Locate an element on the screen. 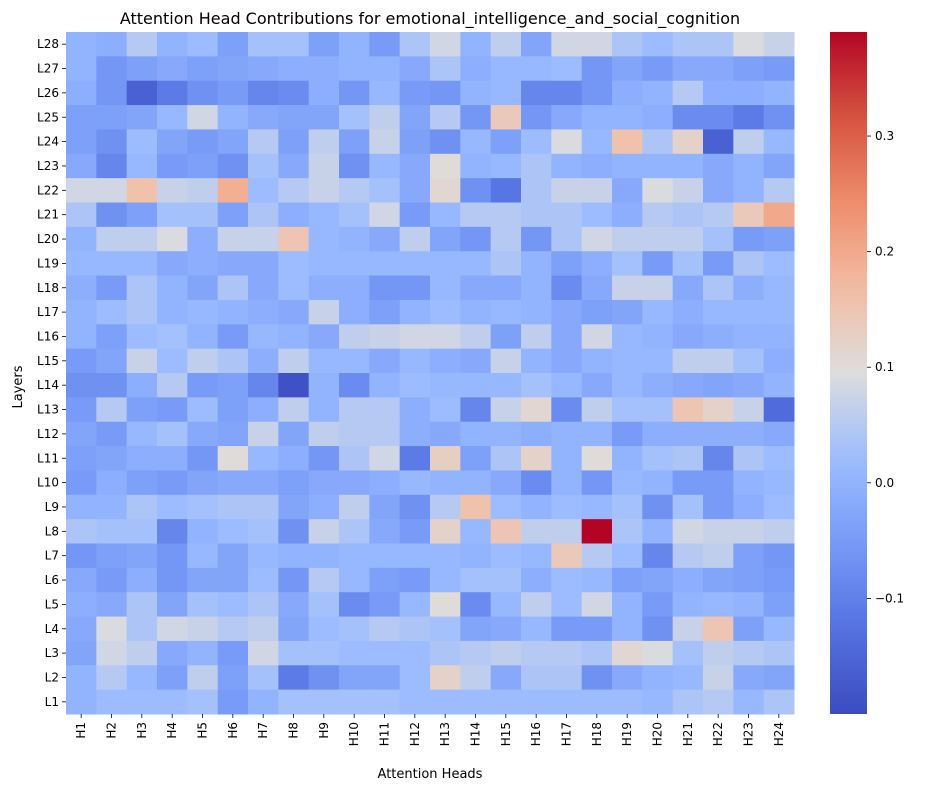 The height and width of the screenshot is (794, 930). x-tick-label: H17 is located at coordinates (567, 734).